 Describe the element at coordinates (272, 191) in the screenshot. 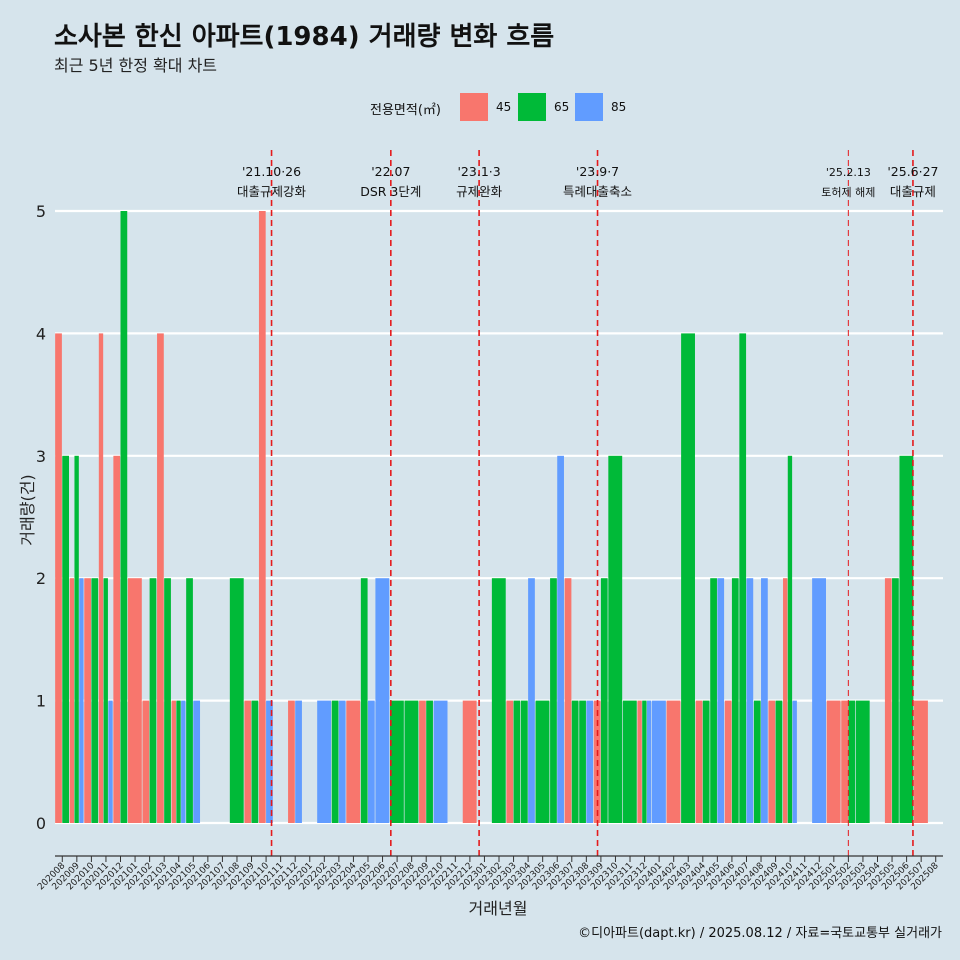

I see `event-desc-label: 대출규제강화` at that location.